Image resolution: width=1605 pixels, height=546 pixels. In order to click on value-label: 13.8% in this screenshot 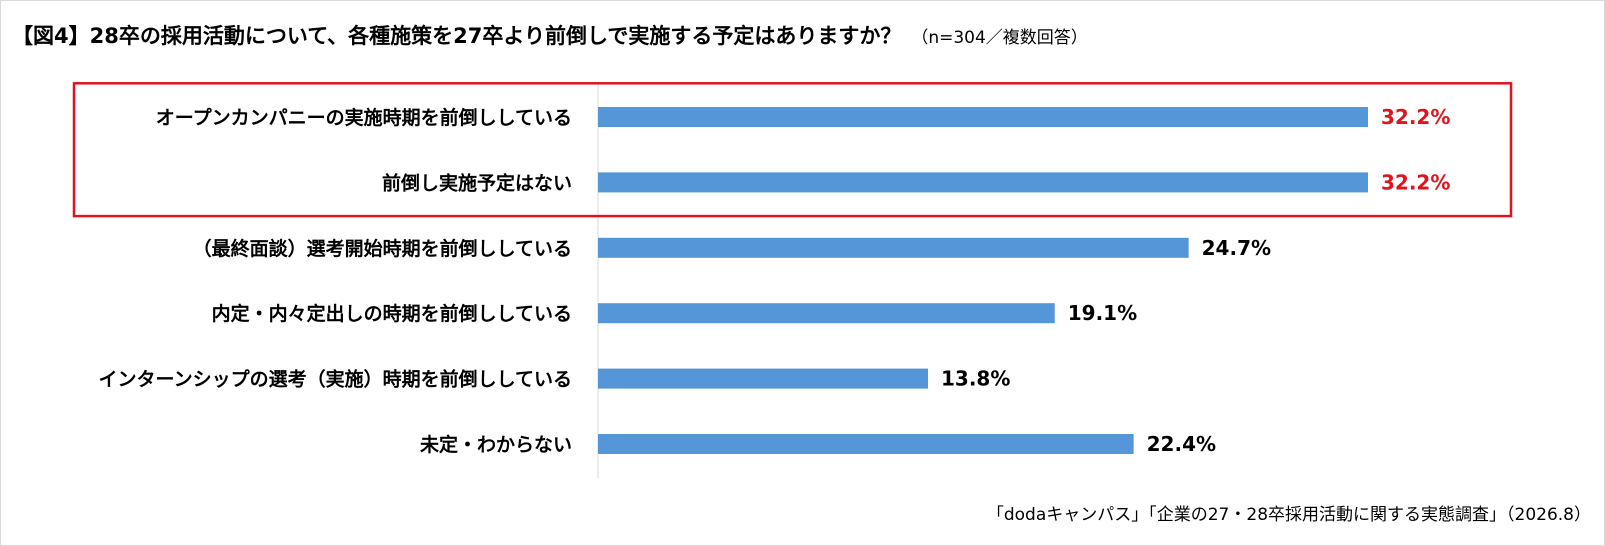, I will do `click(975, 379)`.